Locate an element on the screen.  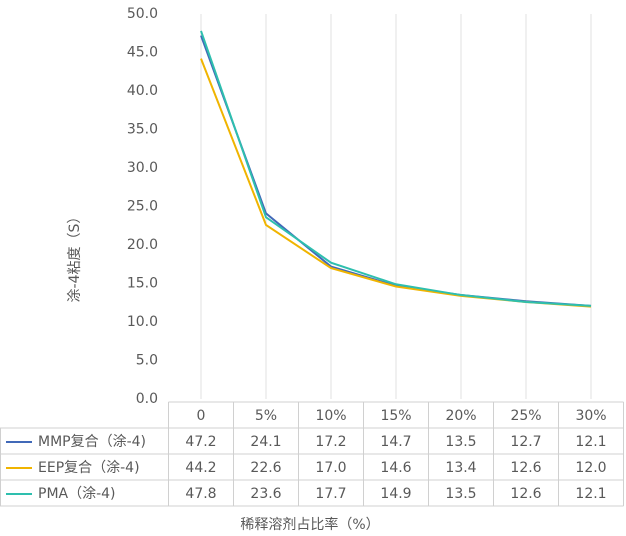
table-cell: 12.0 is located at coordinates (590, 468).